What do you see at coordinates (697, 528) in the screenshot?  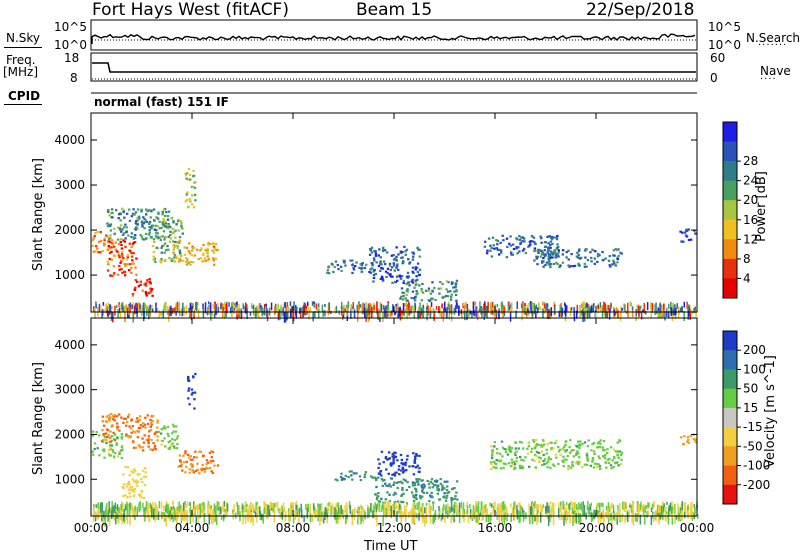 I see `x-tick-label: 00:00` at bounding box center [697, 528].